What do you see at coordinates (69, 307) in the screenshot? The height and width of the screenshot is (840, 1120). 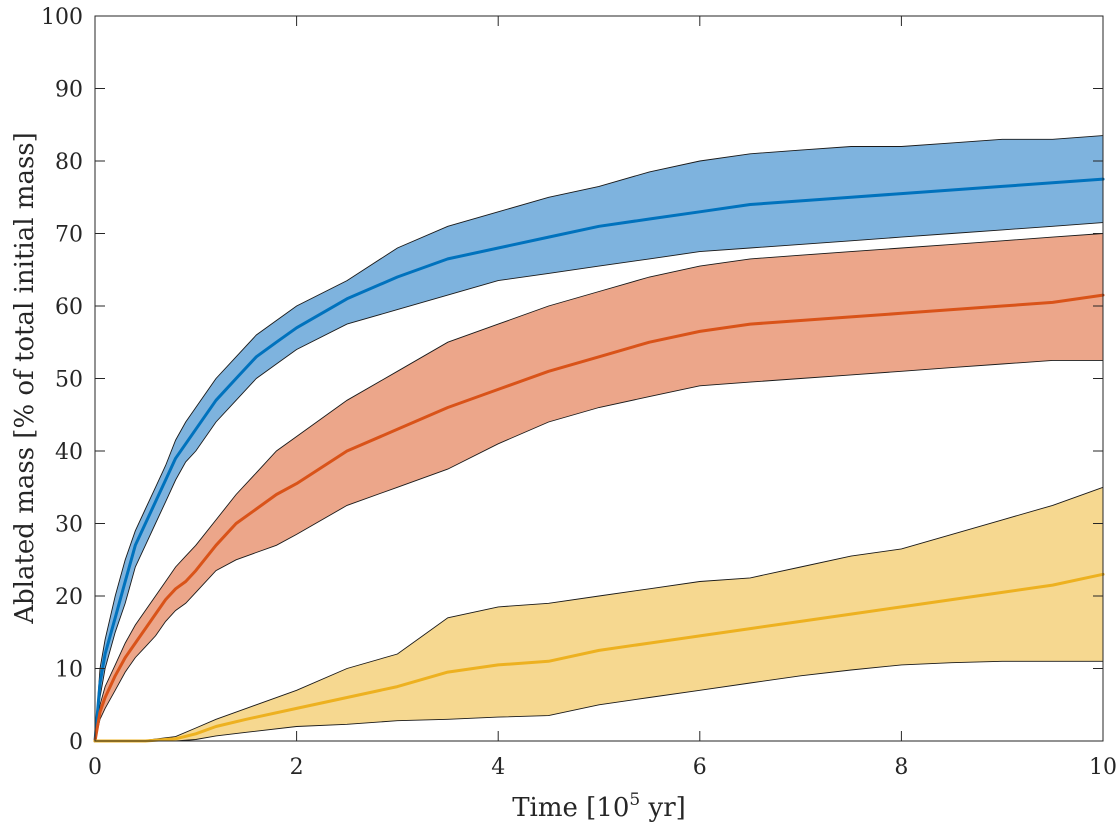 I see `y-tick-label: 60` at bounding box center [69, 307].